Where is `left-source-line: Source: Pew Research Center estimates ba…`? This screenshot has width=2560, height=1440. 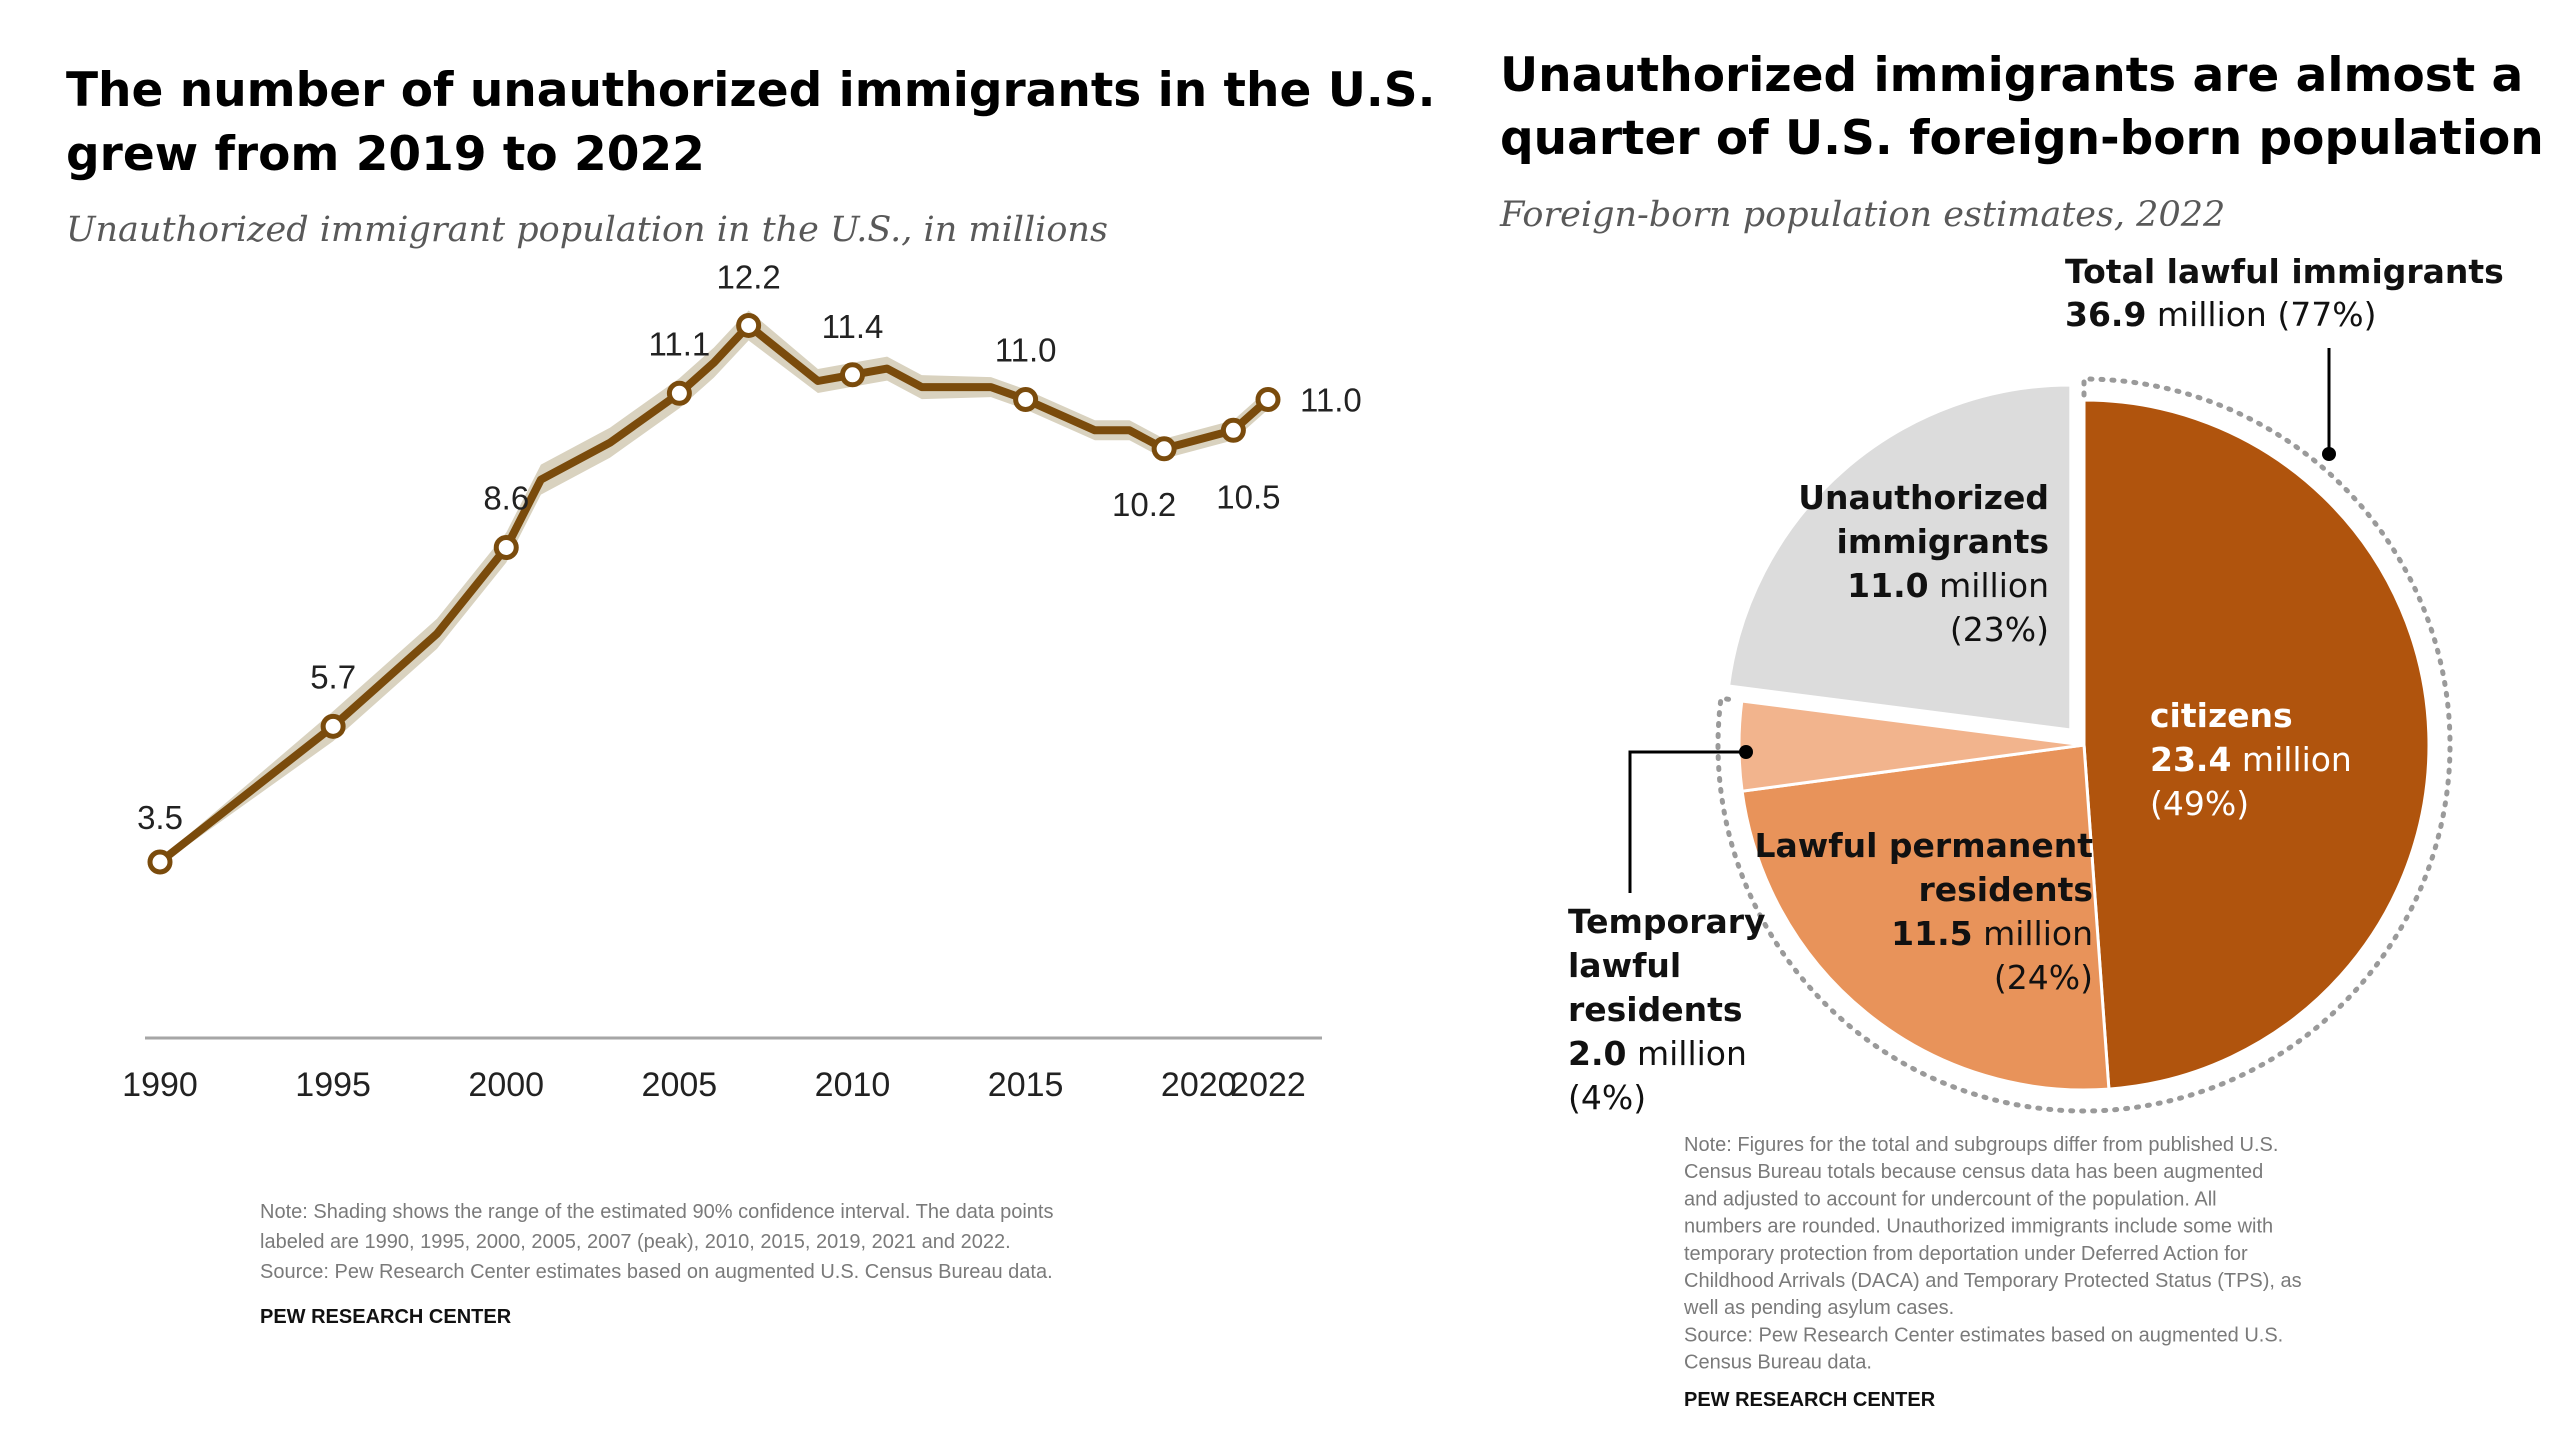 left-source-line: Source: Pew Research Center estimates ba… is located at coordinates (656, 1272).